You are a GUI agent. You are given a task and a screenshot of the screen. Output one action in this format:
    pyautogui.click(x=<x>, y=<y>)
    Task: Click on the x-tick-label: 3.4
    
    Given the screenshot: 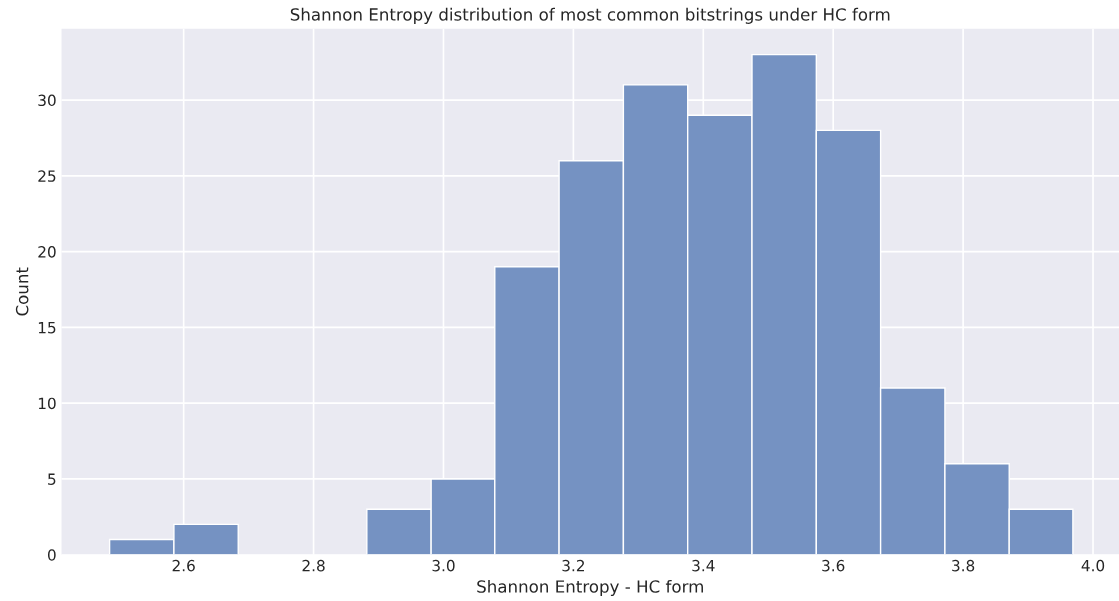 What is the action you would take?
    pyautogui.click(x=703, y=565)
    